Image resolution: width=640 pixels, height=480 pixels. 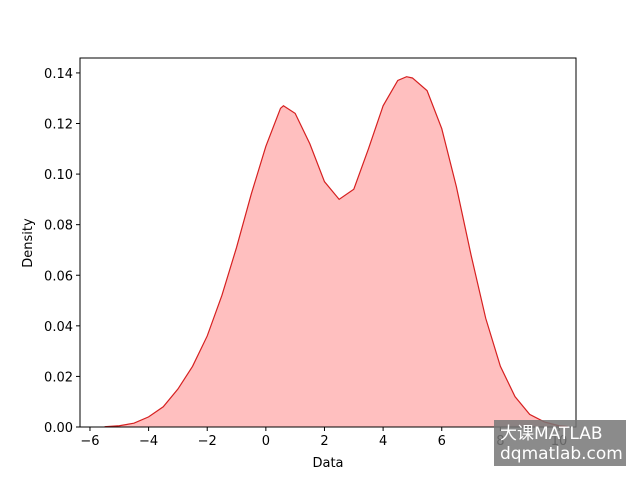 What do you see at coordinates (58, 125) in the screenshot?
I see `y-tick-label: 0.12` at bounding box center [58, 125].